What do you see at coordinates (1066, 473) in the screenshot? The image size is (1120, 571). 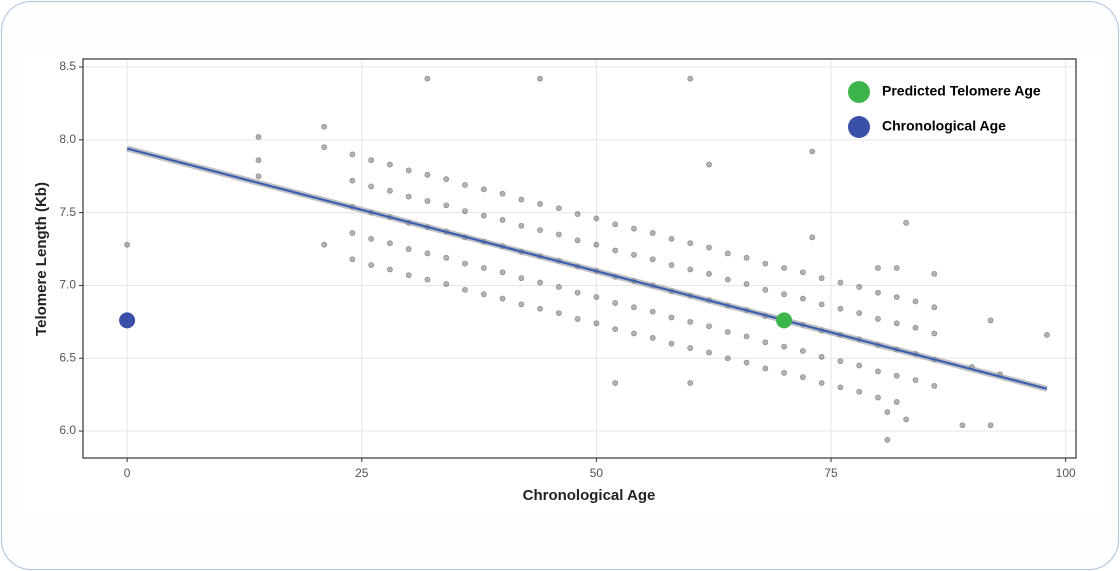 I see `x-tick-label: 100` at bounding box center [1066, 473].